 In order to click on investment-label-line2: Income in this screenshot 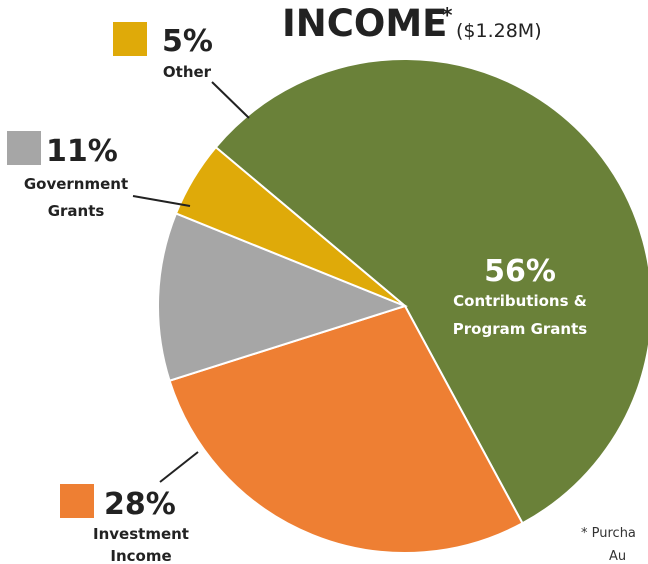, I will do `click(140, 555)`.